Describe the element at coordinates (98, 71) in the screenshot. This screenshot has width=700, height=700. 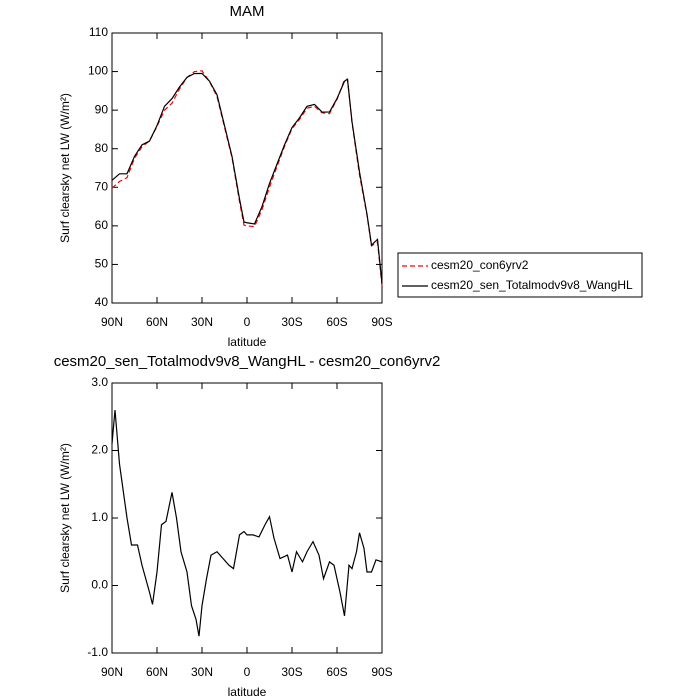
I see `y-tick-label: 100` at that location.